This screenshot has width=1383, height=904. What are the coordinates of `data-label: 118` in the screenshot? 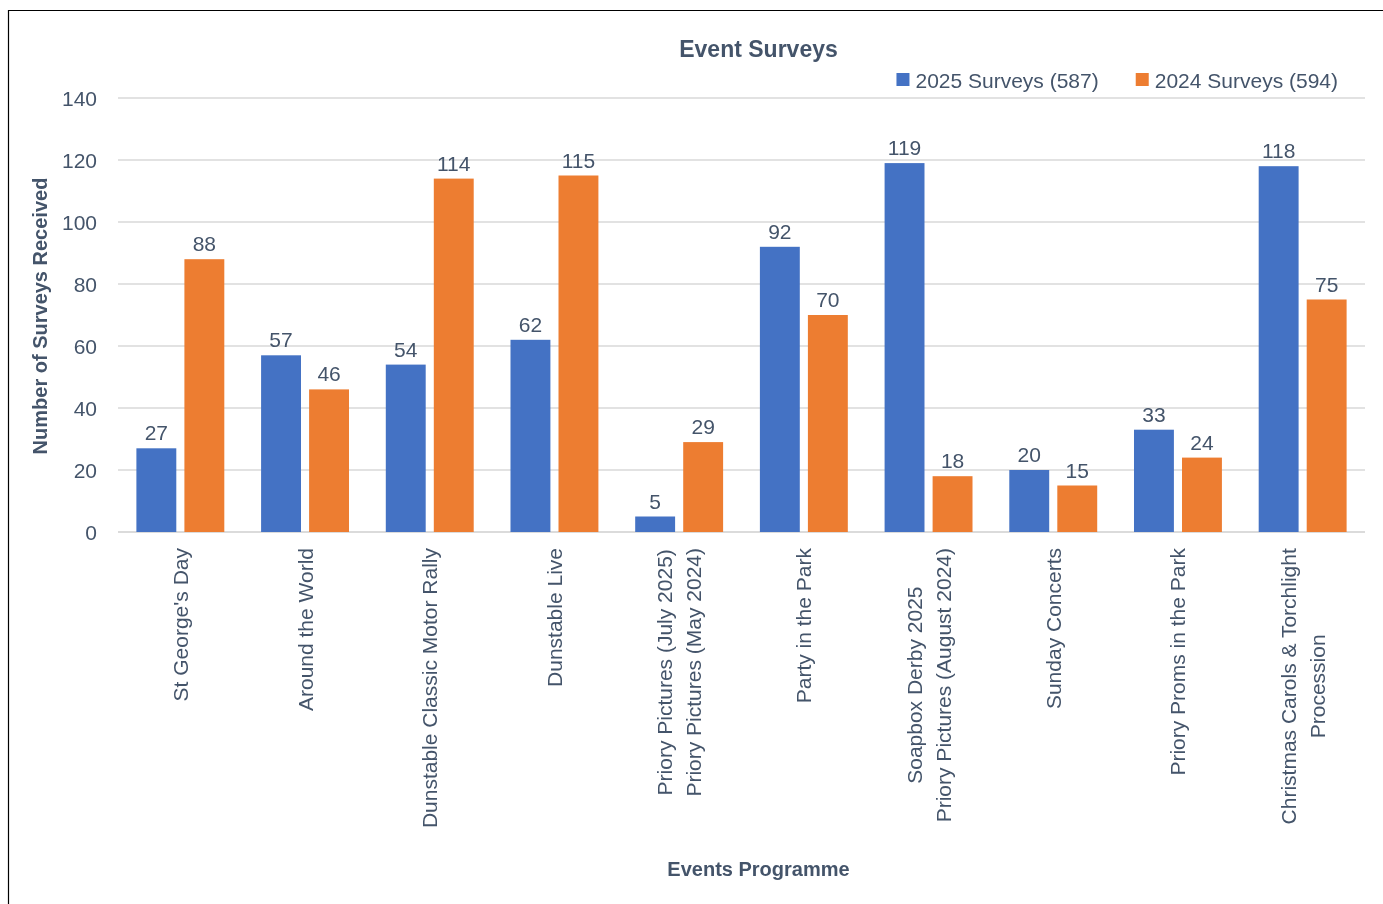 It's located at (1278, 151).